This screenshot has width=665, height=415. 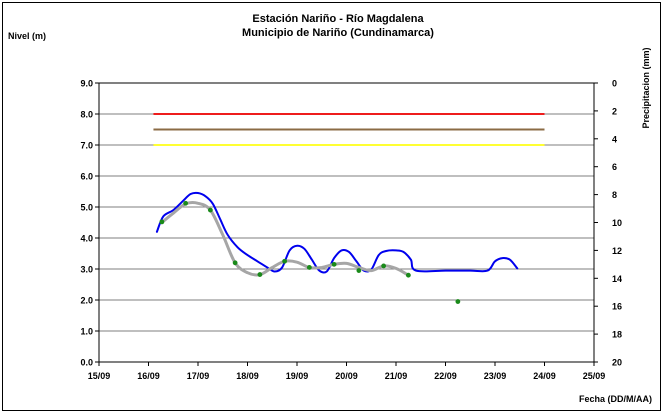 I want to click on y-left-tick-label: 5.0, so click(x=86, y=208).